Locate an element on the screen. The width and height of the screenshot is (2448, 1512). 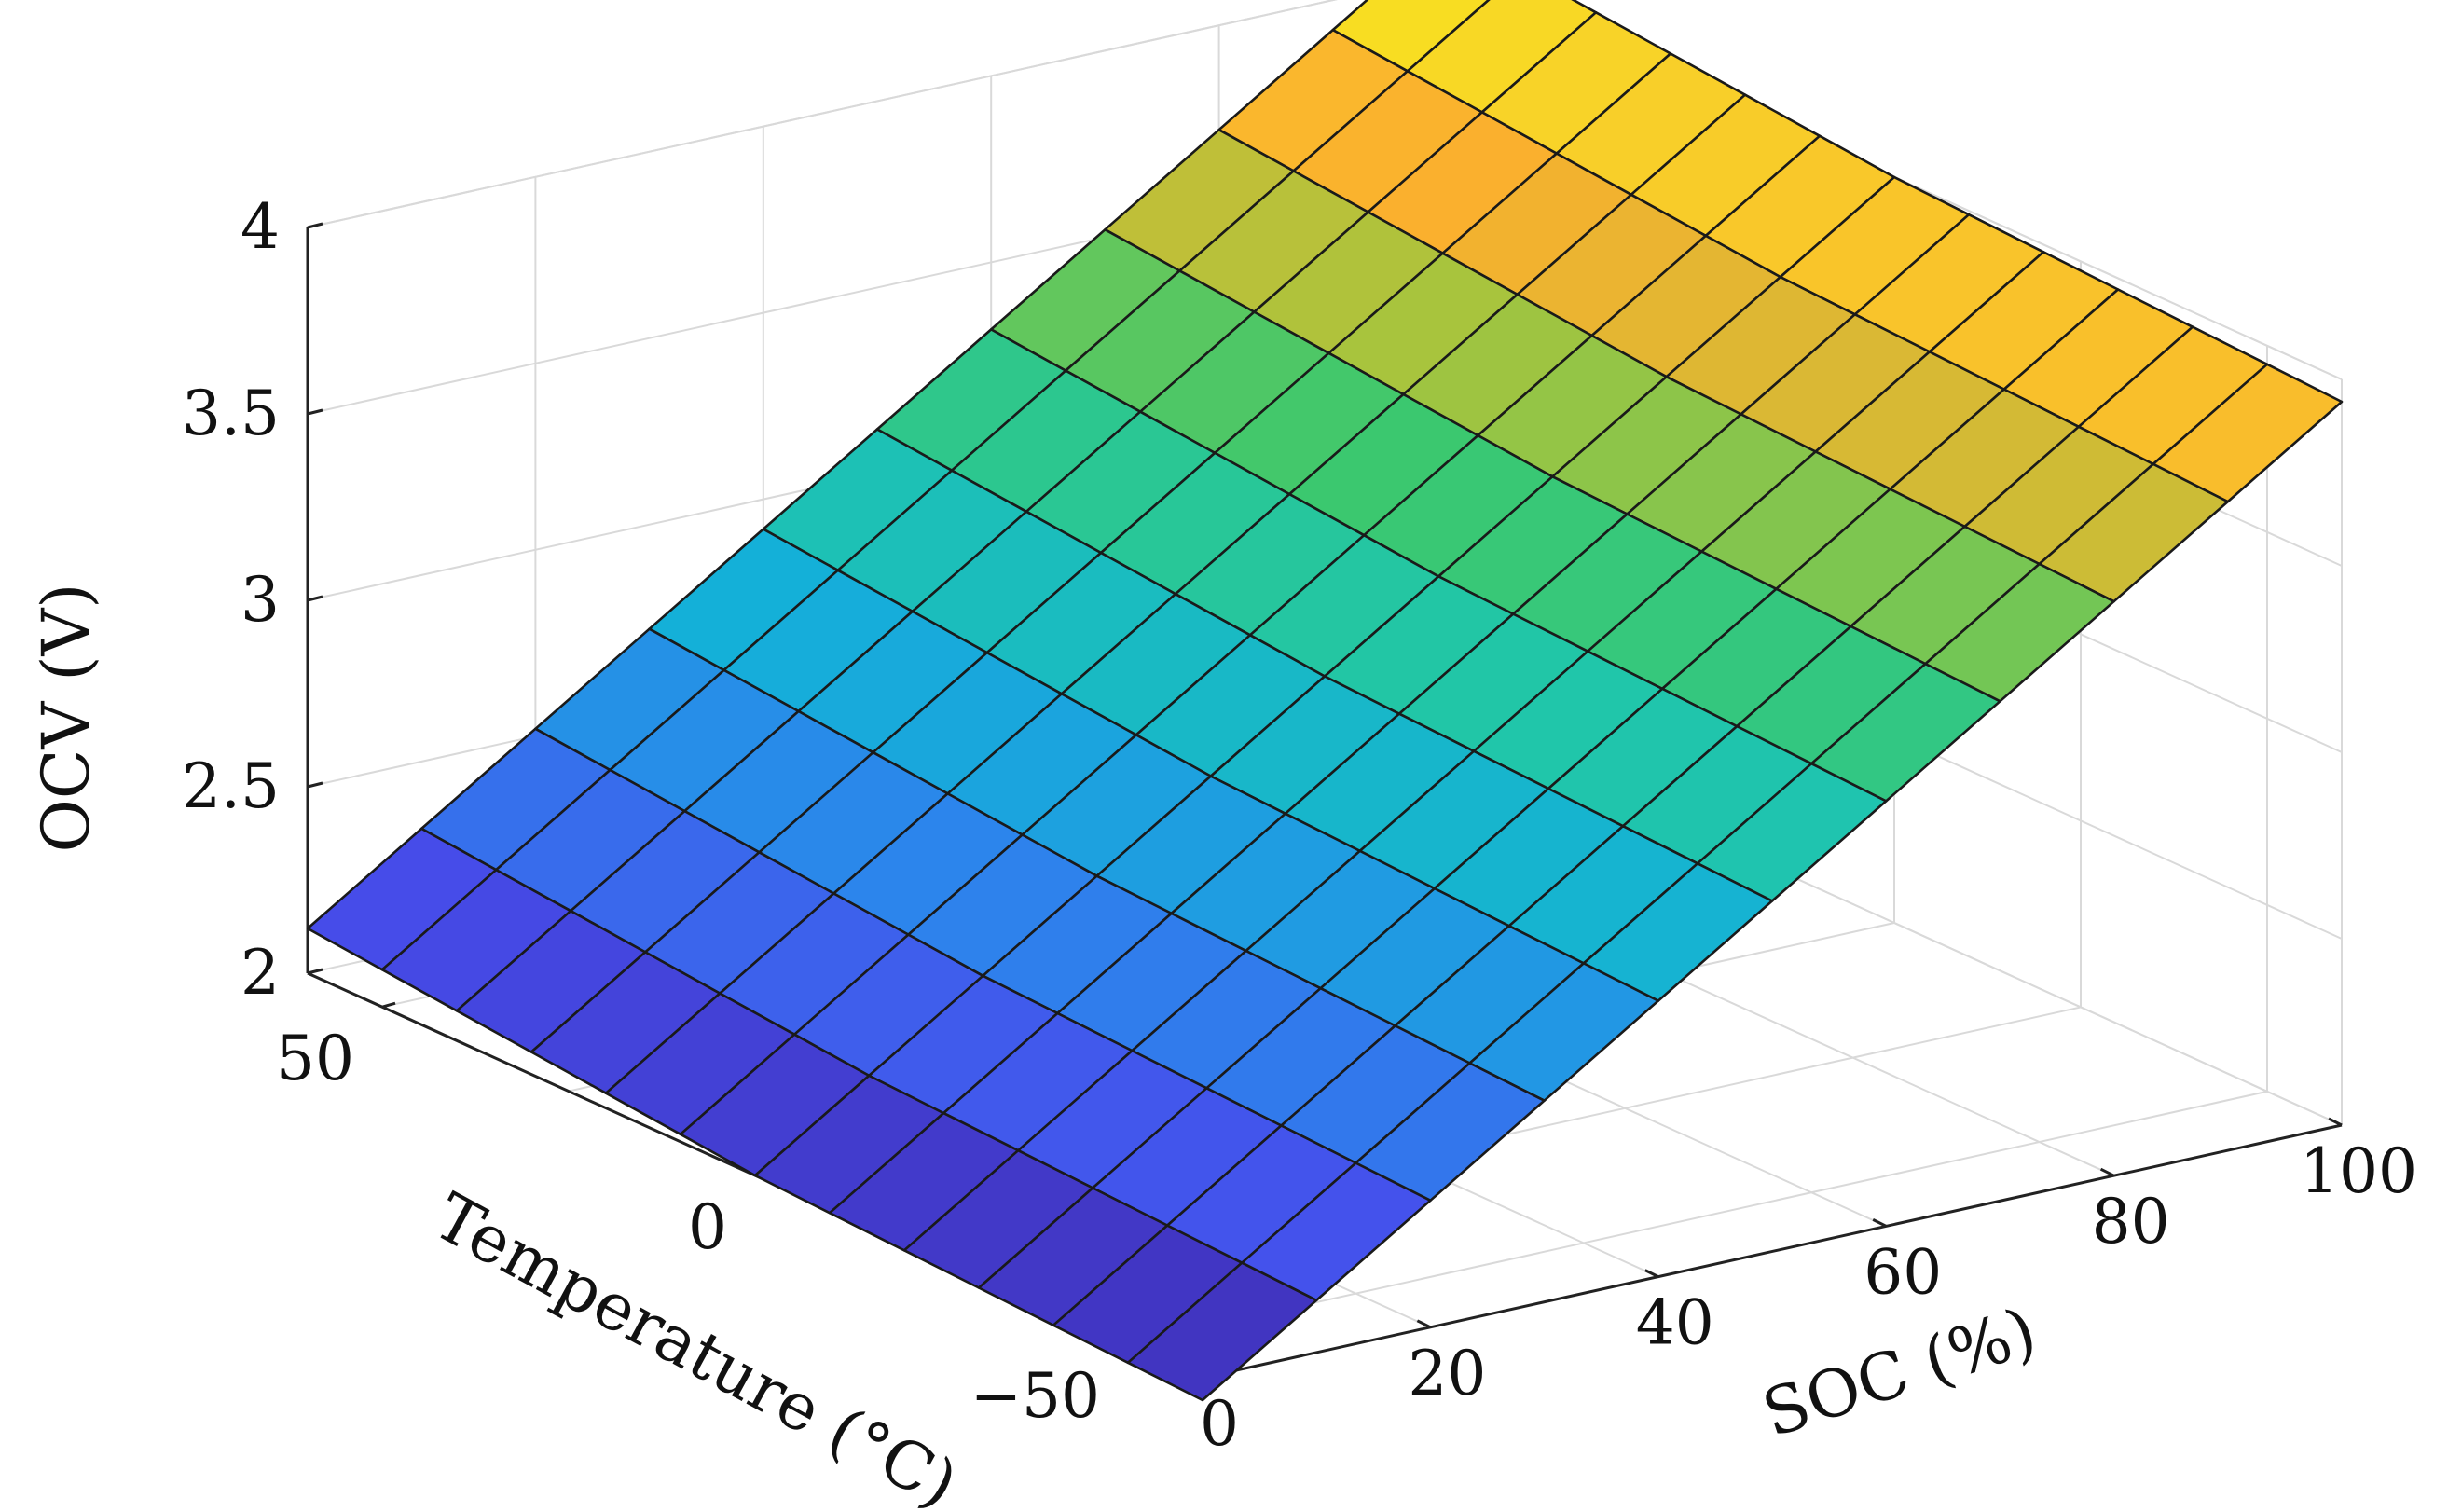
z-tick-label: 4 is located at coordinates (260, 227).